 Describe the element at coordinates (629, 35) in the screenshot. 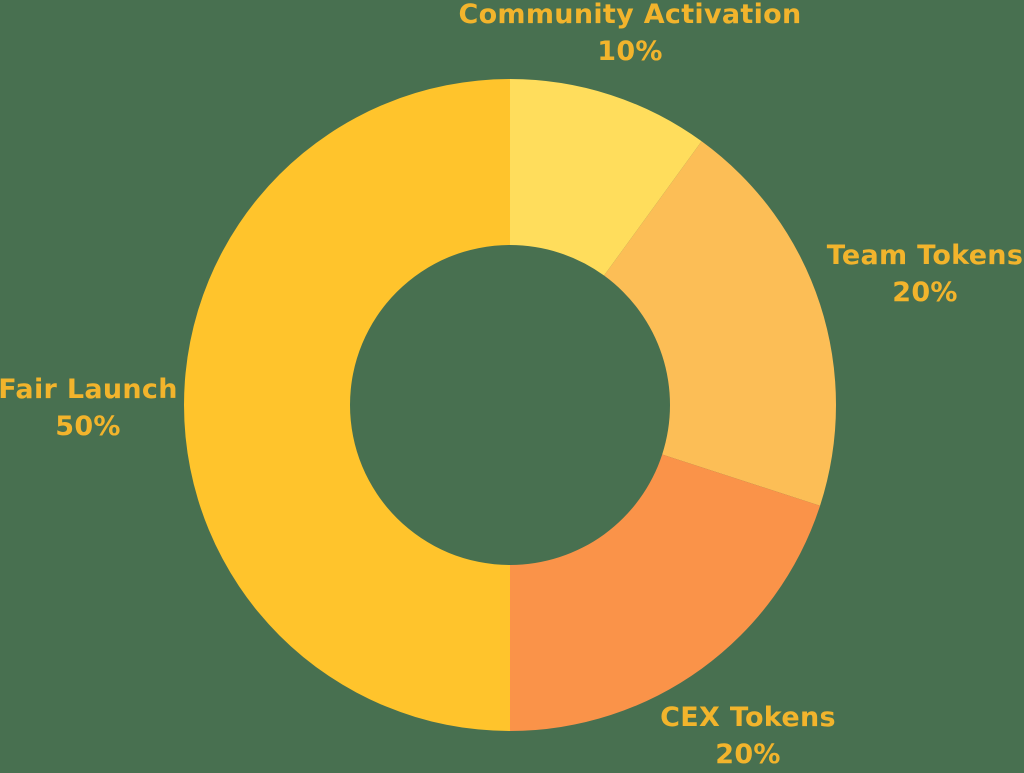

I see `label-community-activation: Community Activation 10%` at that location.